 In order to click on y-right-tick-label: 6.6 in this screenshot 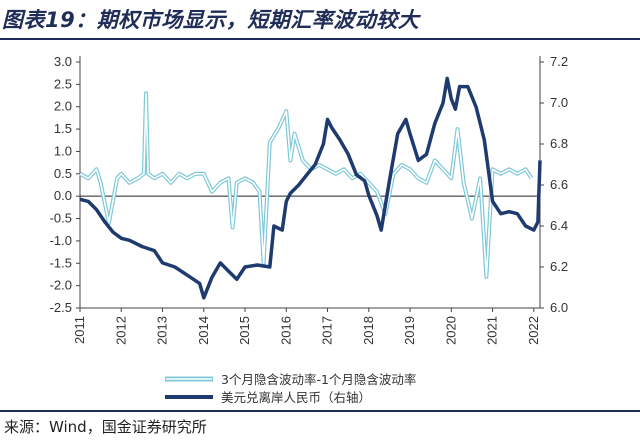, I will do `click(559, 184)`.